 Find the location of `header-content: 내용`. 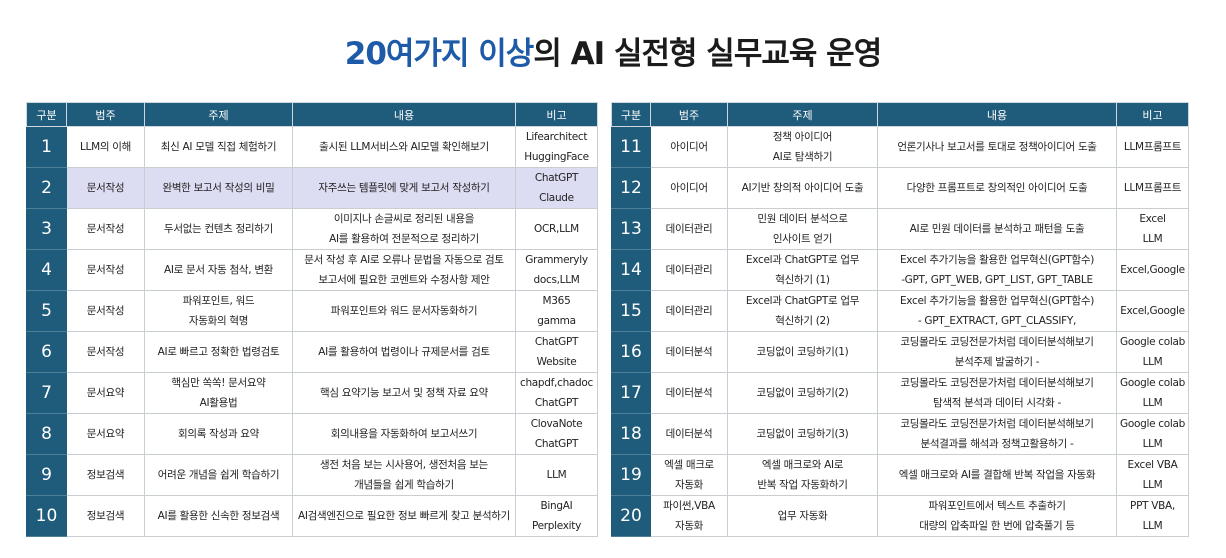

header-content: 내용 is located at coordinates (997, 114).